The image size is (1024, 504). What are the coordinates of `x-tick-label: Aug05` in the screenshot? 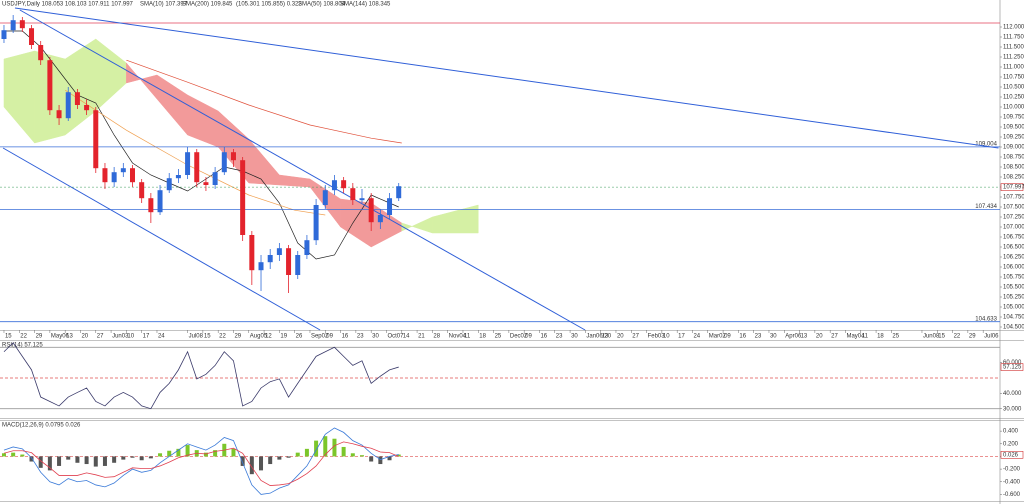 It's located at (259, 337).